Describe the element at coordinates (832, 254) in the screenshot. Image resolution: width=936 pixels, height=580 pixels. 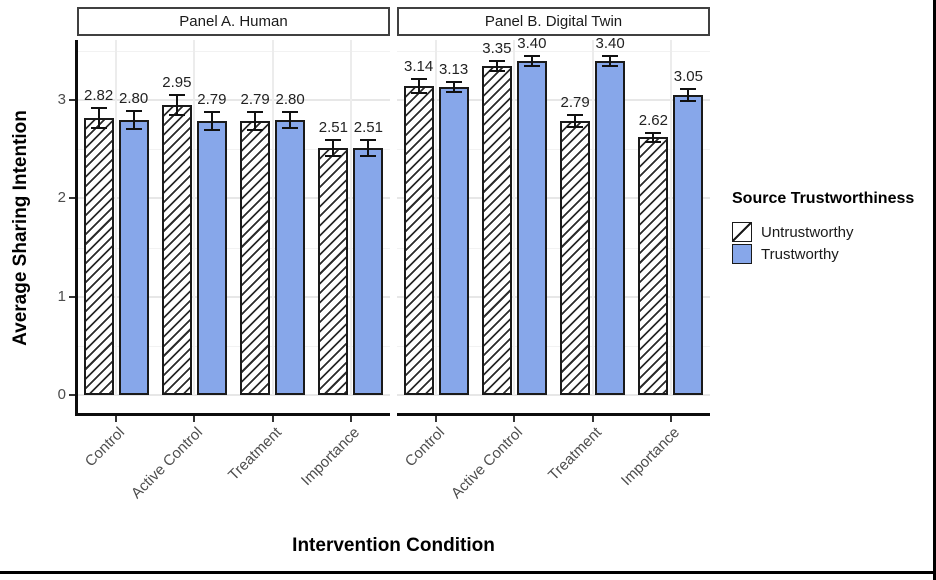
I see `legend-entry-trustworthy: Trustworthy` at that location.